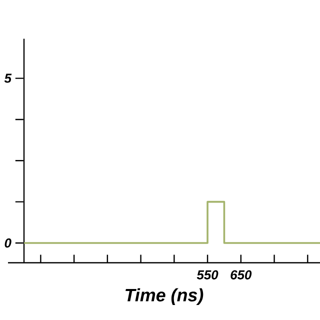 This screenshot has height=320, width=320. I want to click on x-tick-label: 650, so click(241, 275).